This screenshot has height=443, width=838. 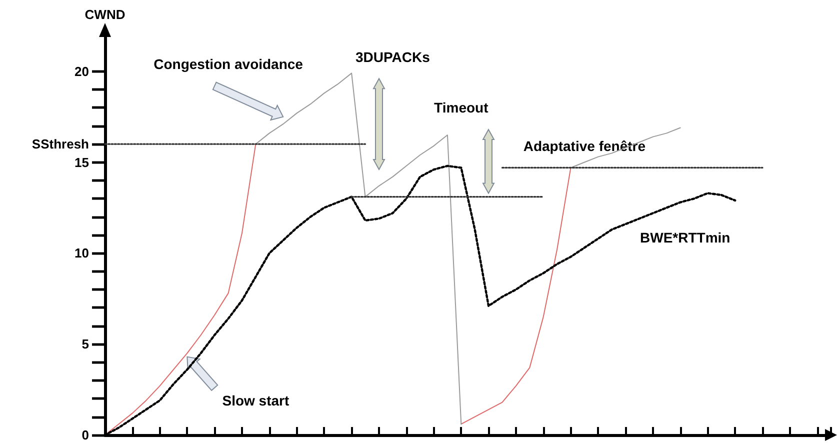 I want to click on y-axis-title: CWND, so click(x=105, y=14).